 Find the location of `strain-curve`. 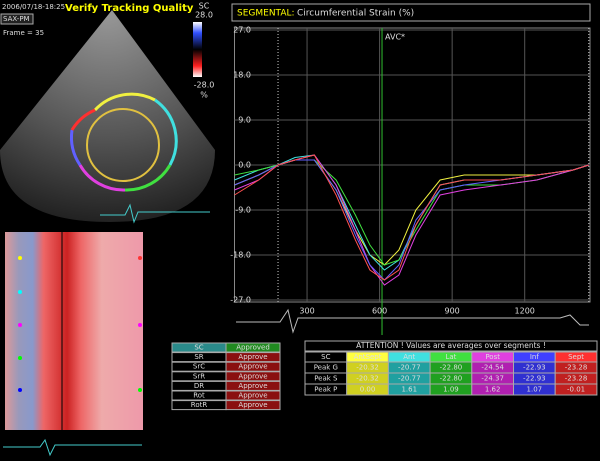

strain-curve is located at coordinates (411, 212).